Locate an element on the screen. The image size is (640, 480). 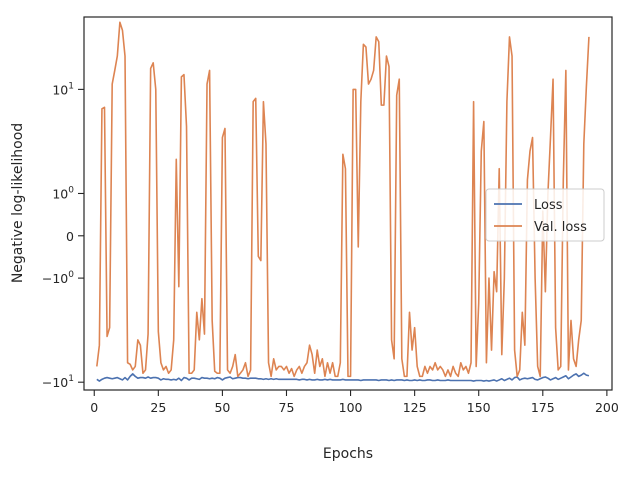
x-tick-label: 25 is located at coordinates (158, 407).